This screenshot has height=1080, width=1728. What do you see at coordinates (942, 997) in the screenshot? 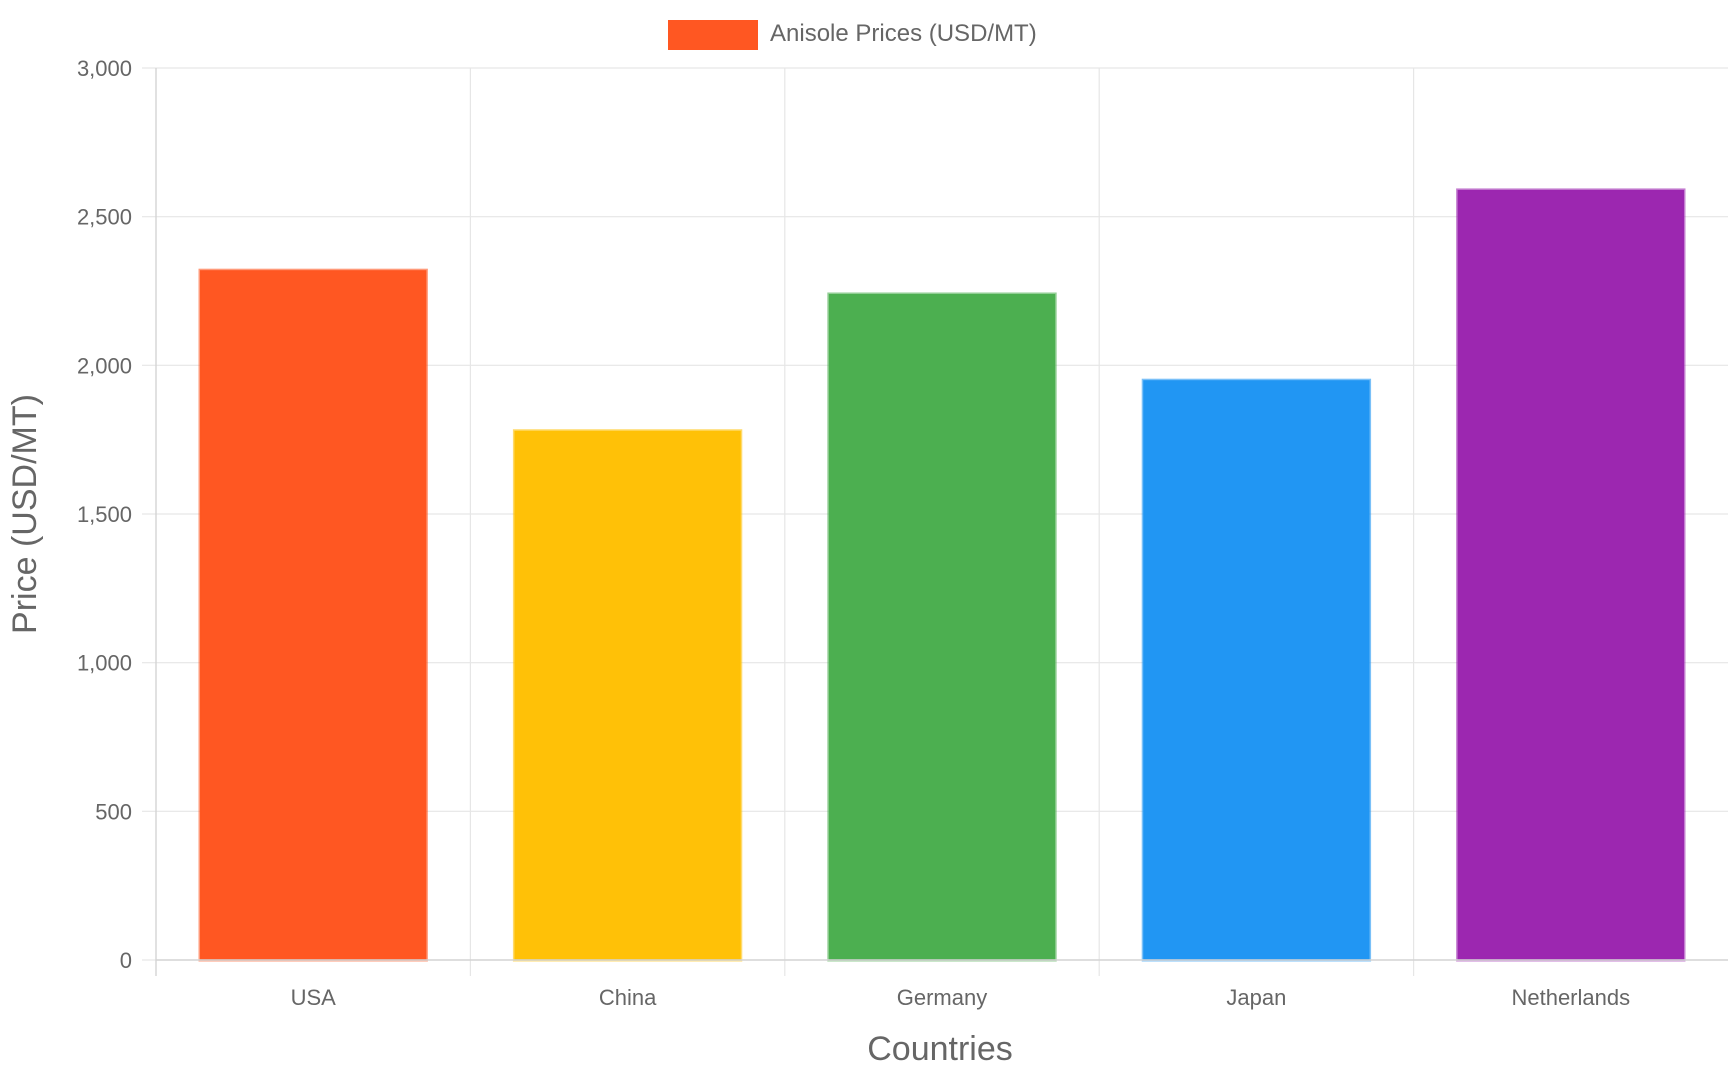
I see `x-tick-label: Germany` at bounding box center [942, 997].